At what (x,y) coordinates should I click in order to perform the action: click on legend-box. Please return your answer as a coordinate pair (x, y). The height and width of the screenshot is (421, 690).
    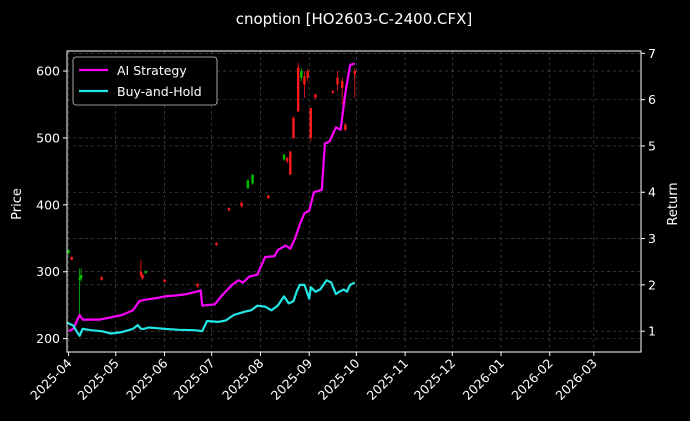
    Looking at the image, I should click on (145, 81).